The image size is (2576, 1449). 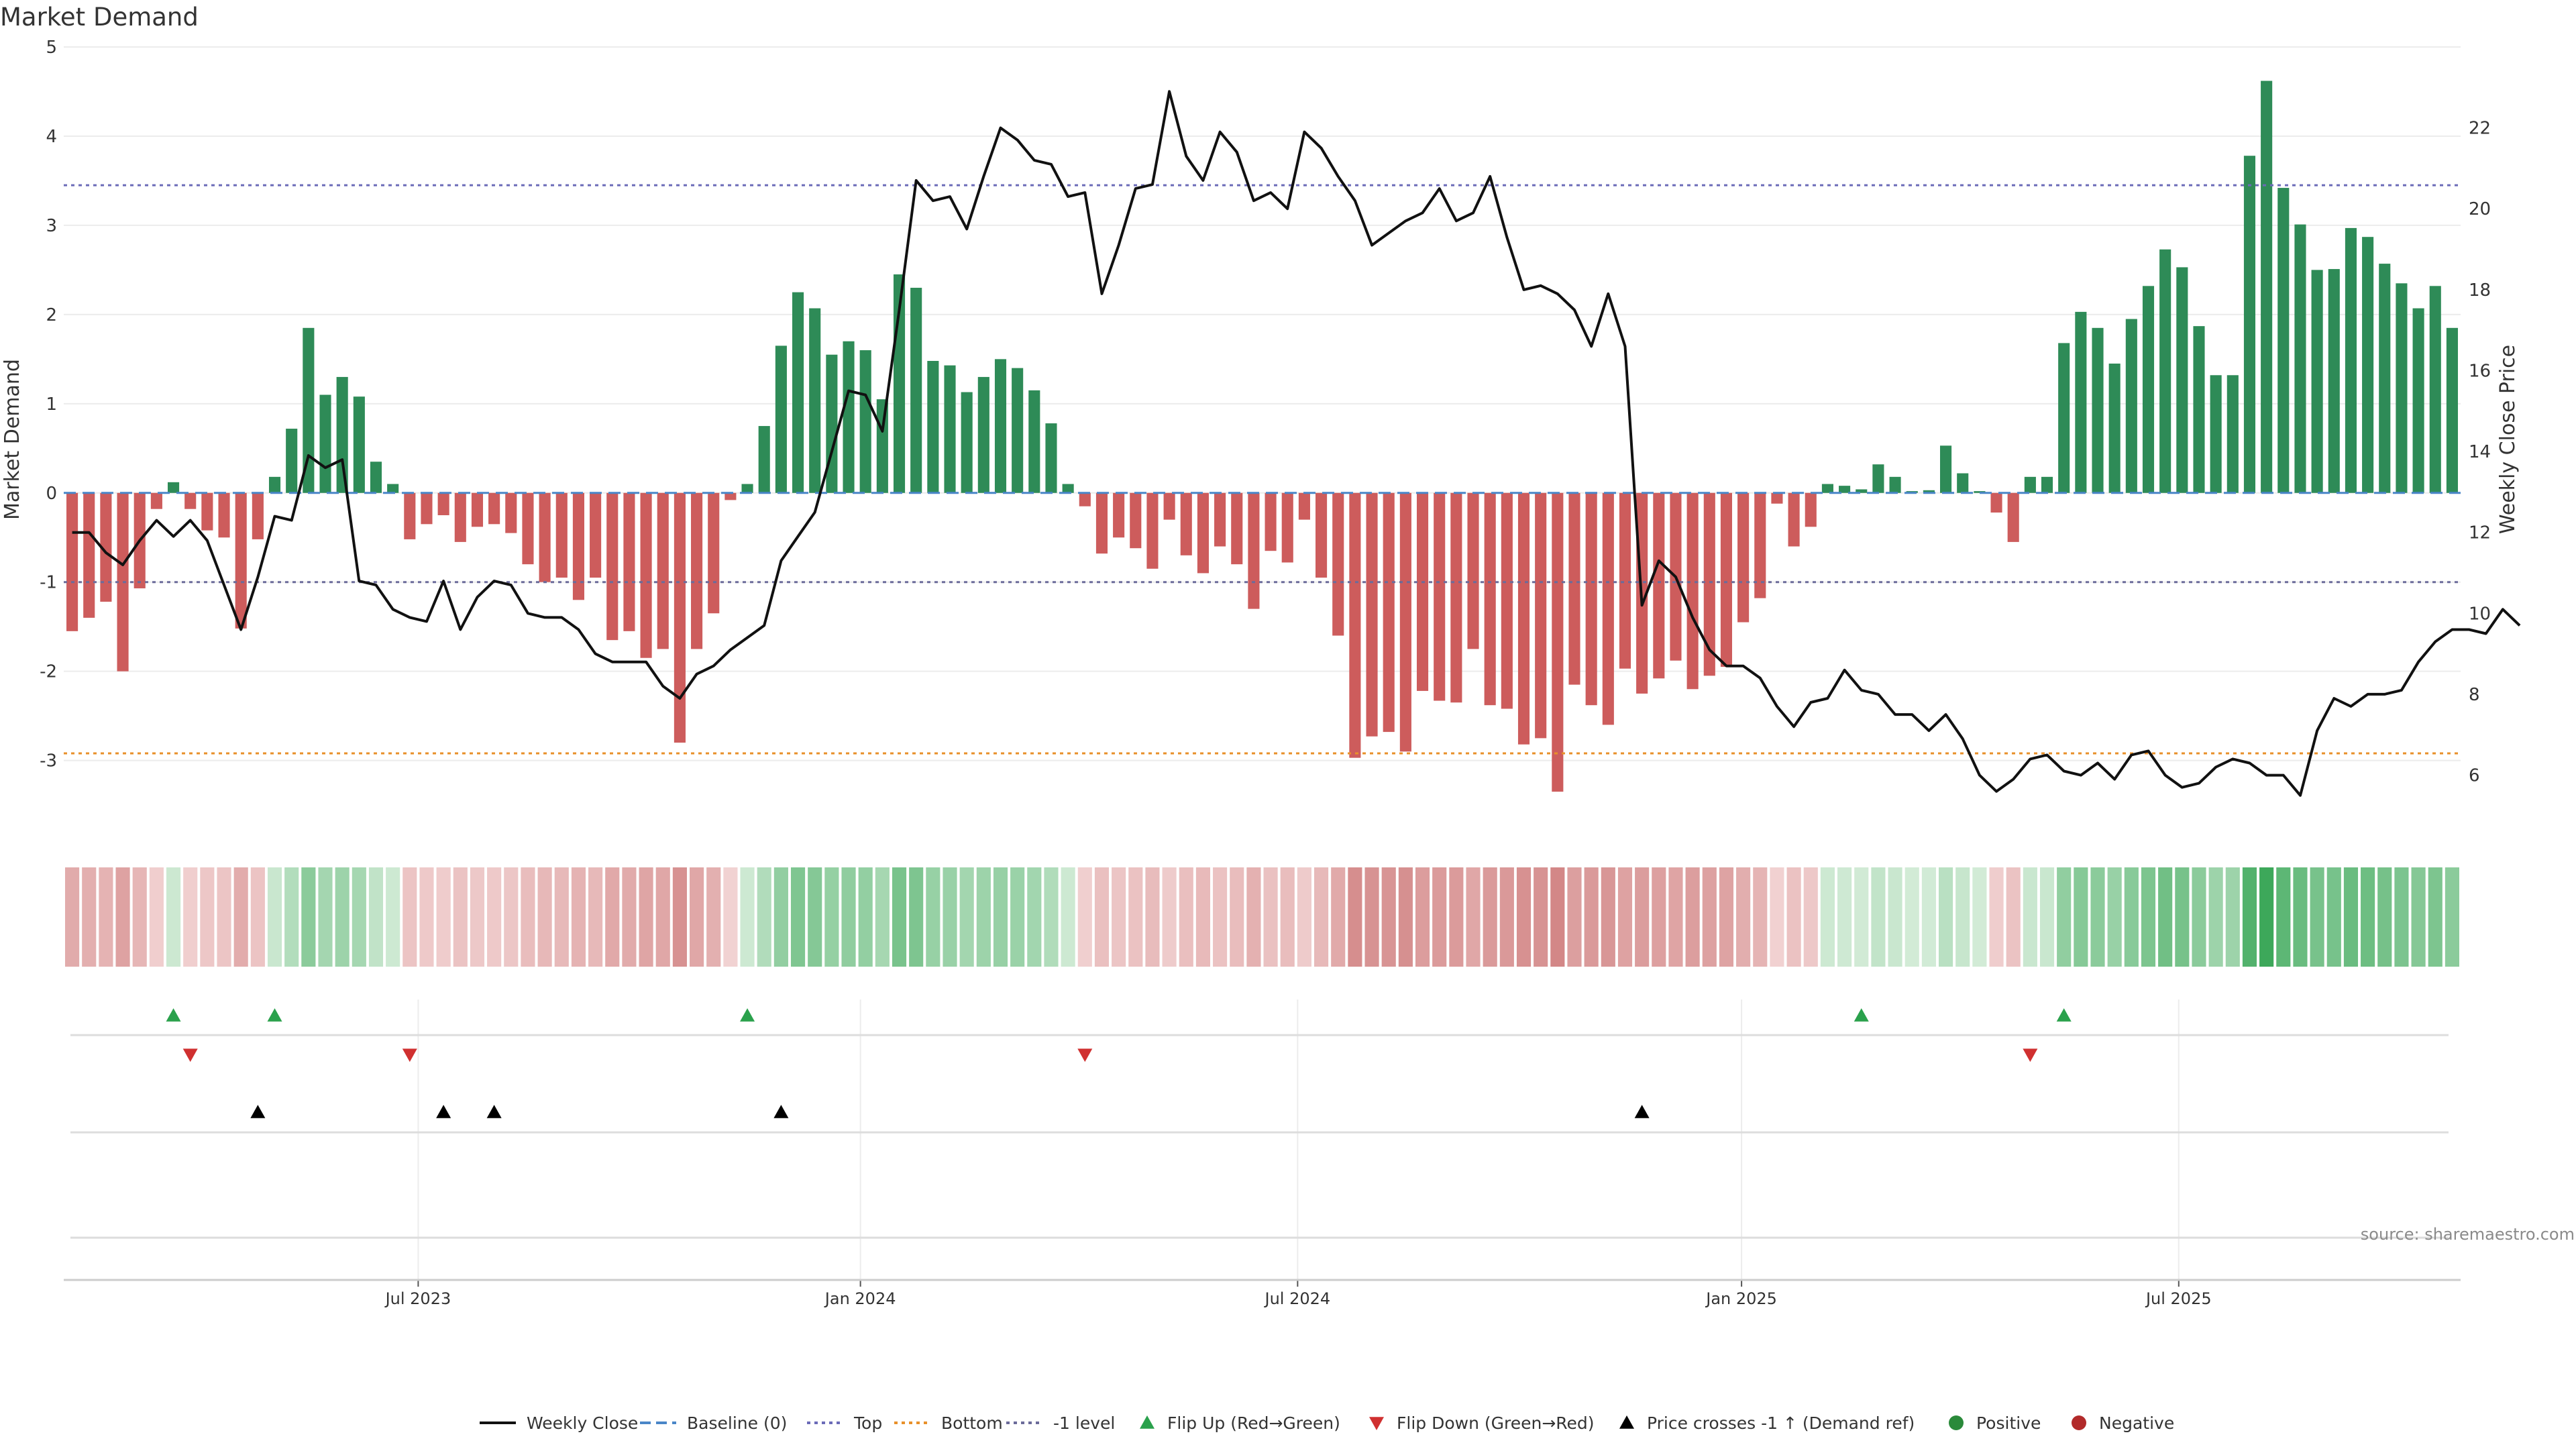 What do you see at coordinates (867, 1423) in the screenshot?
I see `legend-label: Top` at bounding box center [867, 1423].